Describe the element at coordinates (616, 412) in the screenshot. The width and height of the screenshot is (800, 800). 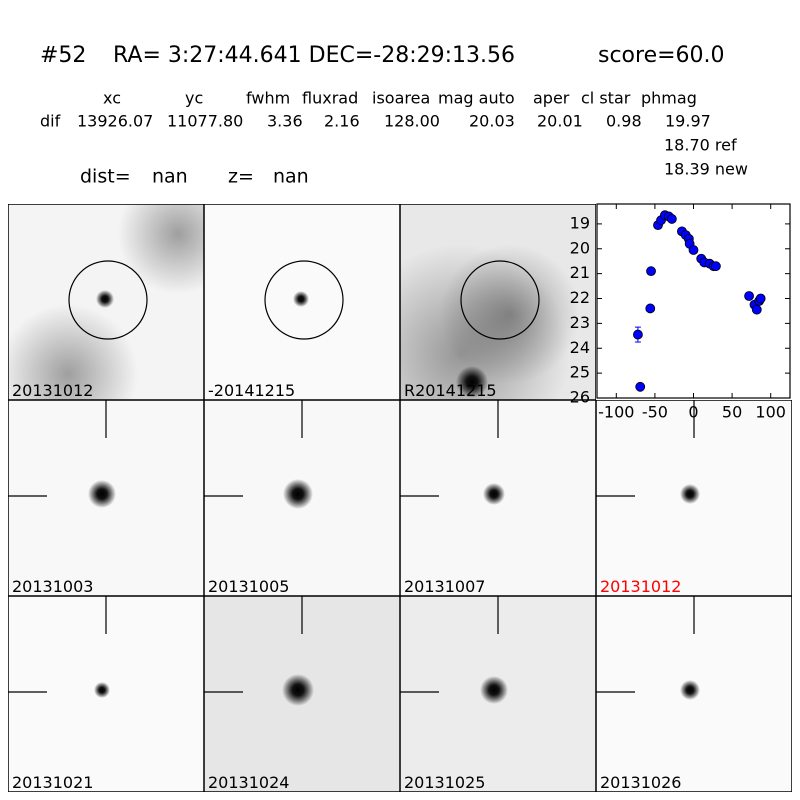
I see `x-tick-label: -100` at that location.